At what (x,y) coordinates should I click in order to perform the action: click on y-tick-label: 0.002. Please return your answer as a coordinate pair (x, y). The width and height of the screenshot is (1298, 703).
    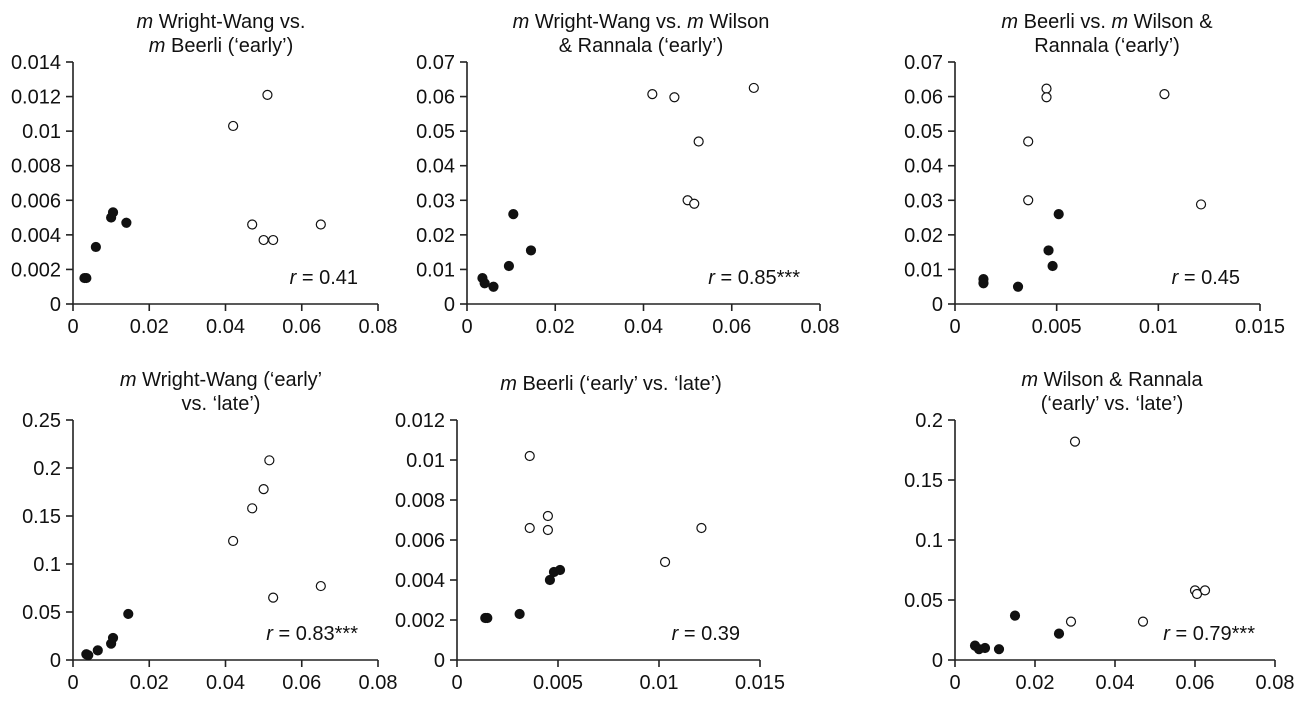
    Looking at the image, I should click on (420, 621).